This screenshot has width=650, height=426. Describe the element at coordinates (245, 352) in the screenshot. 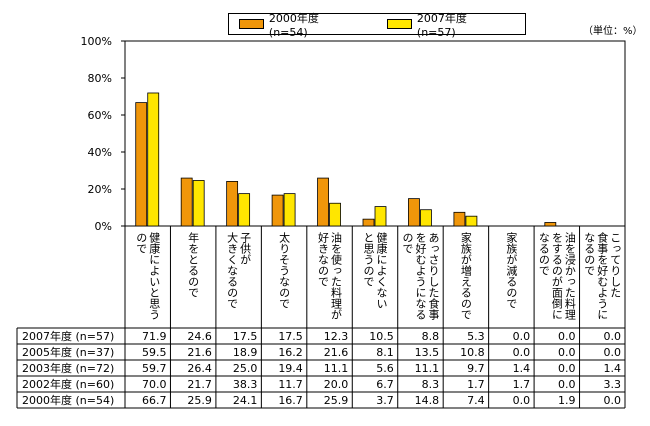

I see `table-cell: 18.9` at that location.